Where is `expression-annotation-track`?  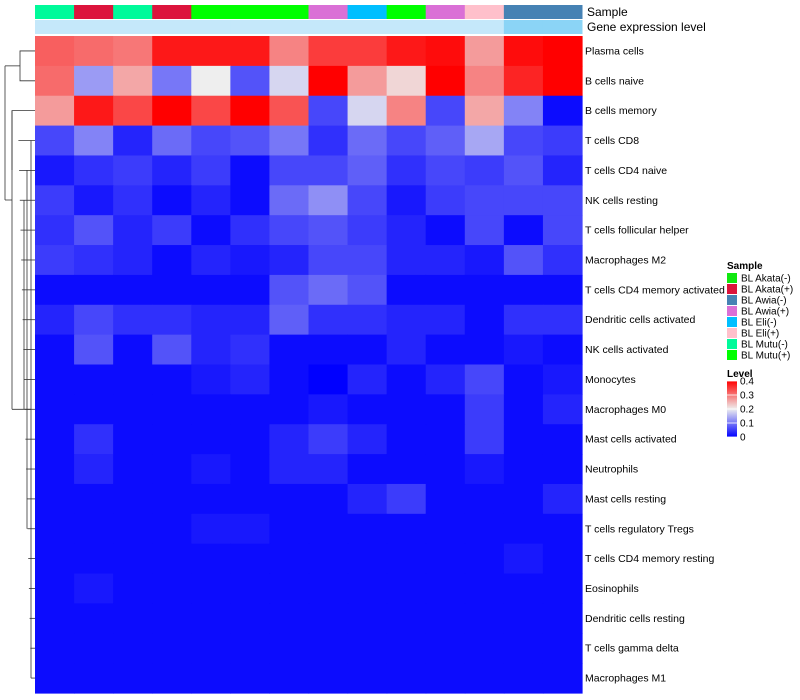 expression-annotation-track is located at coordinates (309, 27).